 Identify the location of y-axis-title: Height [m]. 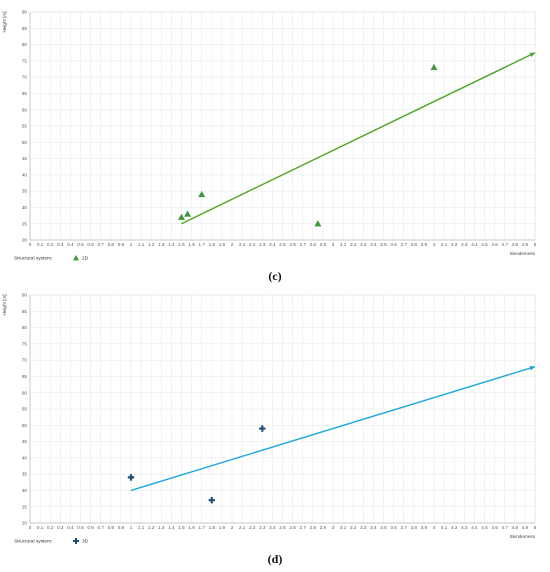
(4, 305).